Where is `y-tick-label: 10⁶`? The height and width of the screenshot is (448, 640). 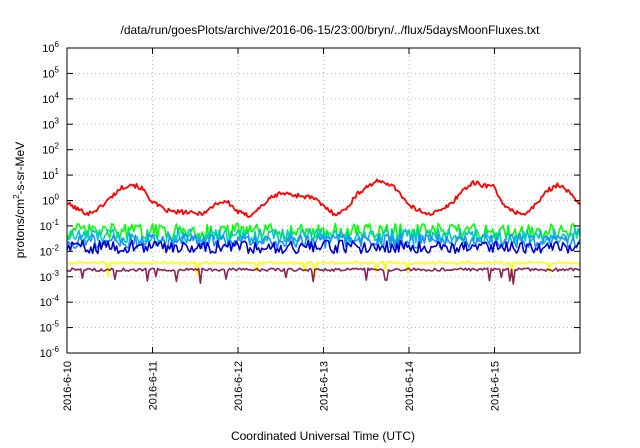
y-tick-label: 10⁶ is located at coordinates (50, 47).